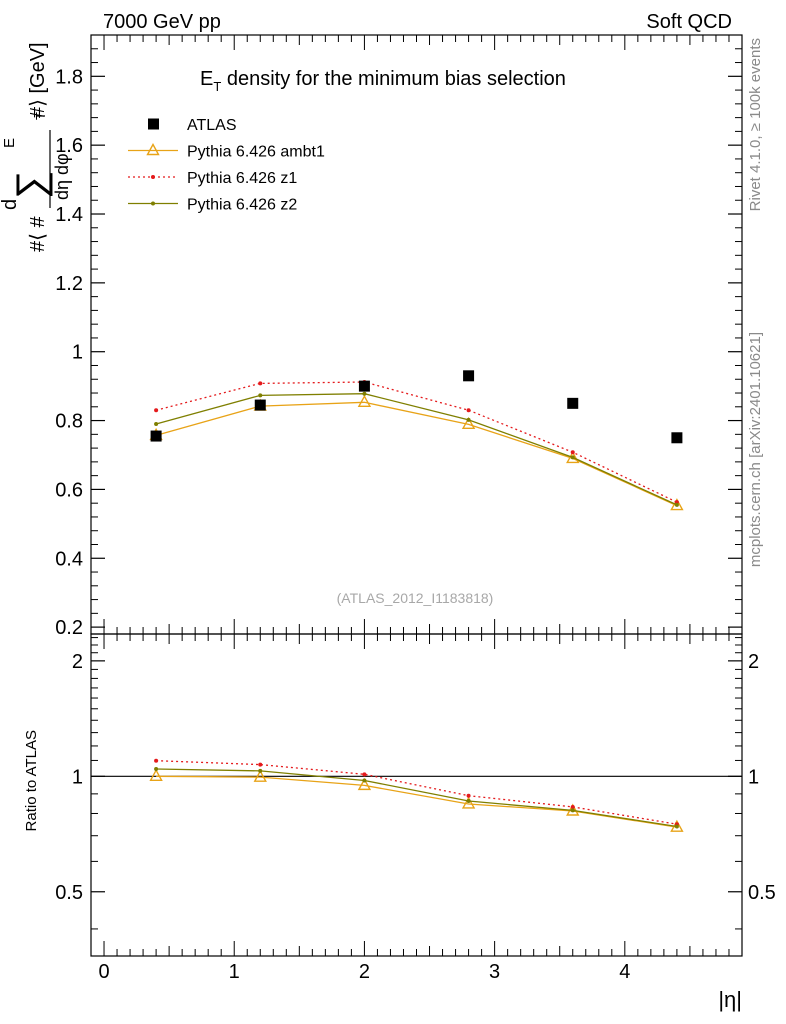 The image size is (786, 1024). I want to click on legend-pythia-6-426-z2-marker, so click(153, 203).